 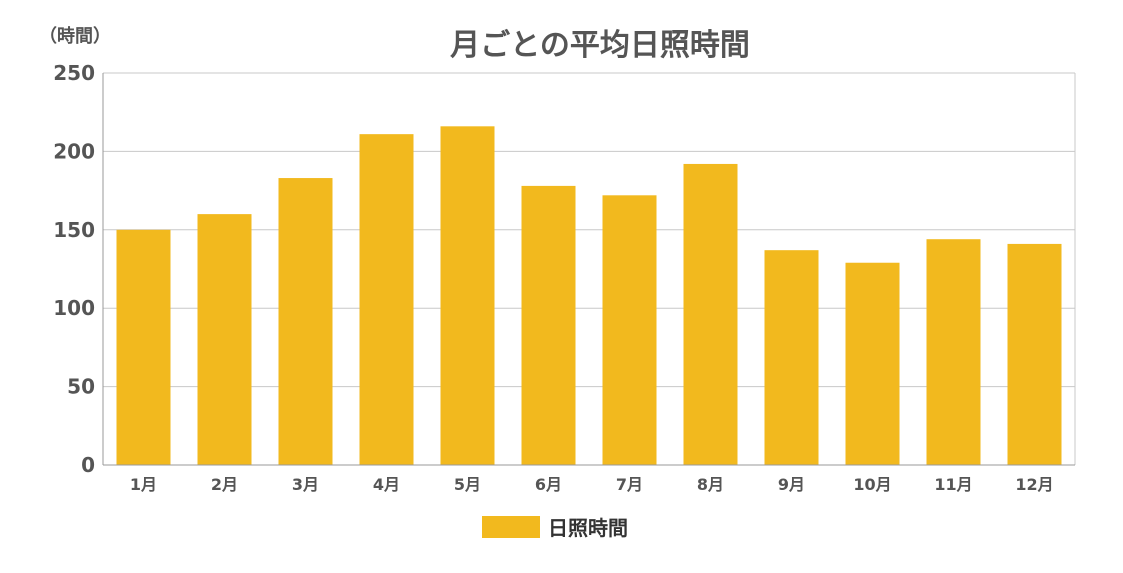 I want to click on x-tick-label: 7月, so click(x=629, y=484).